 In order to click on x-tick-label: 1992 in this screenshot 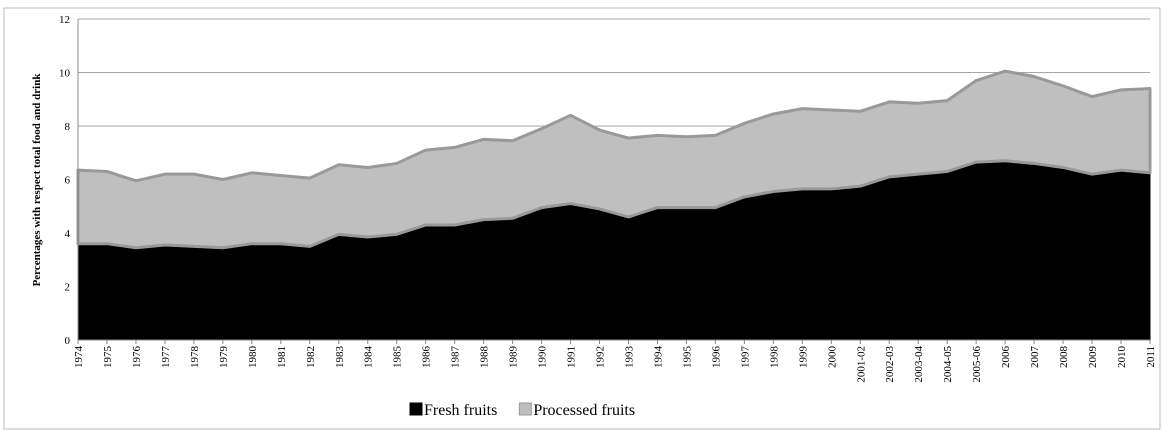, I will do `click(601, 357)`.